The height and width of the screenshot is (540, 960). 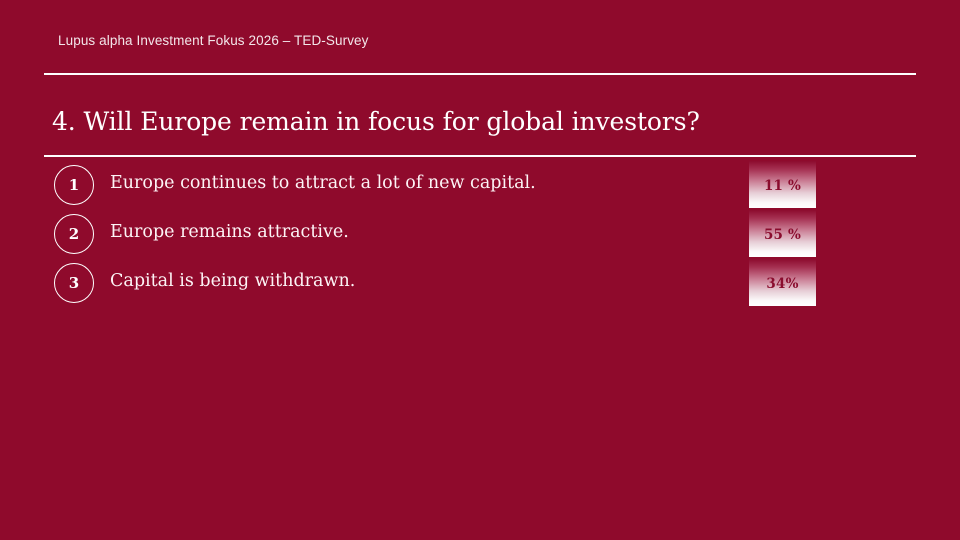 I want to click on answer-percent-bar: 11 %, so click(x=782, y=184).